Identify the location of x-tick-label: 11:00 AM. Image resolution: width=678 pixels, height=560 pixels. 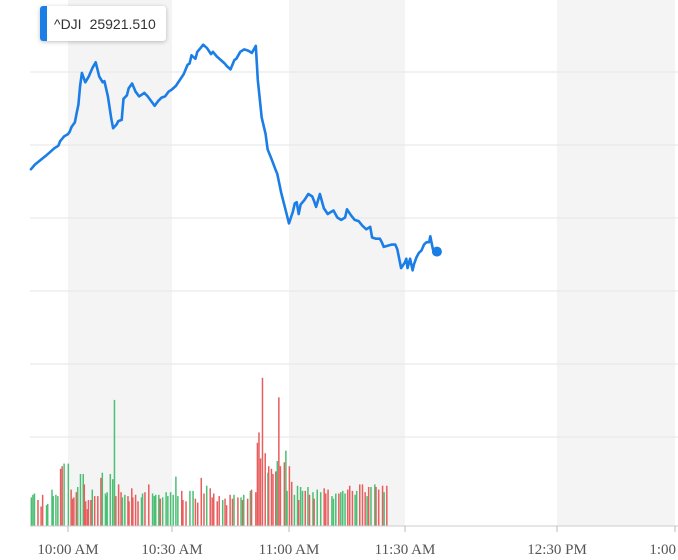
(289, 550).